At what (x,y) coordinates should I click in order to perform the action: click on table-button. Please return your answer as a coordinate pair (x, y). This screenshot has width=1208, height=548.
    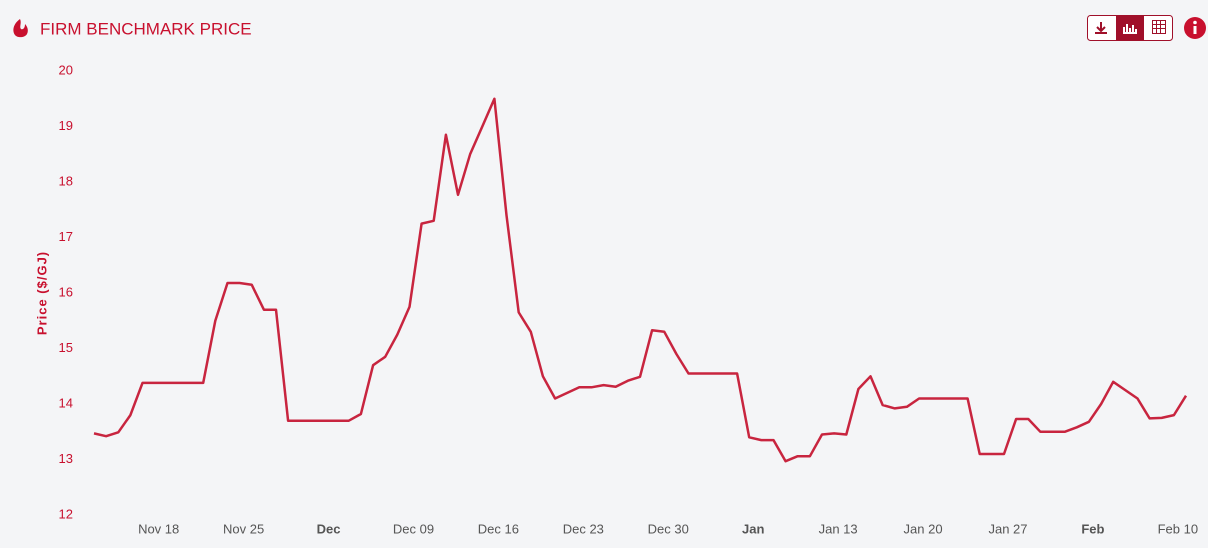
    Looking at the image, I should click on (1159, 27).